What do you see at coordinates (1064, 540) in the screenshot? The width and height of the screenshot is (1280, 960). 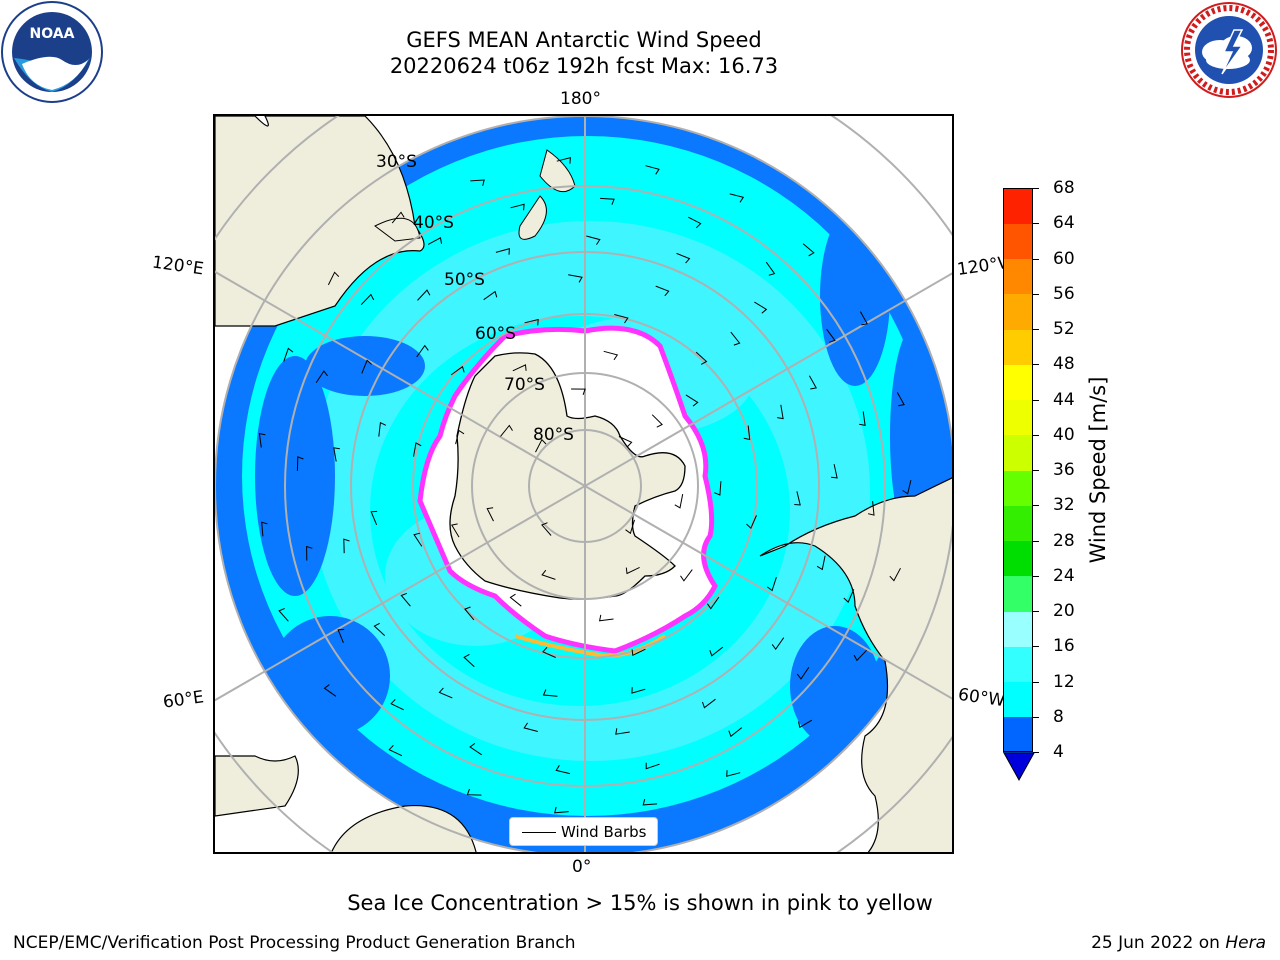 I see `colorbar-tick-label: 28` at bounding box center [1064, 540].